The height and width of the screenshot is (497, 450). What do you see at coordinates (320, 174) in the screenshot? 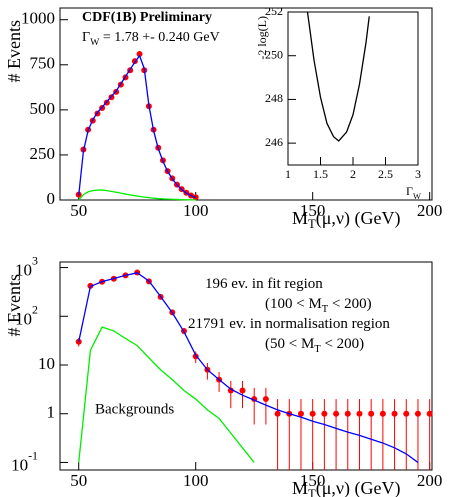
I see `x-tick-label: 1.5` at bounding box center [320, 174].